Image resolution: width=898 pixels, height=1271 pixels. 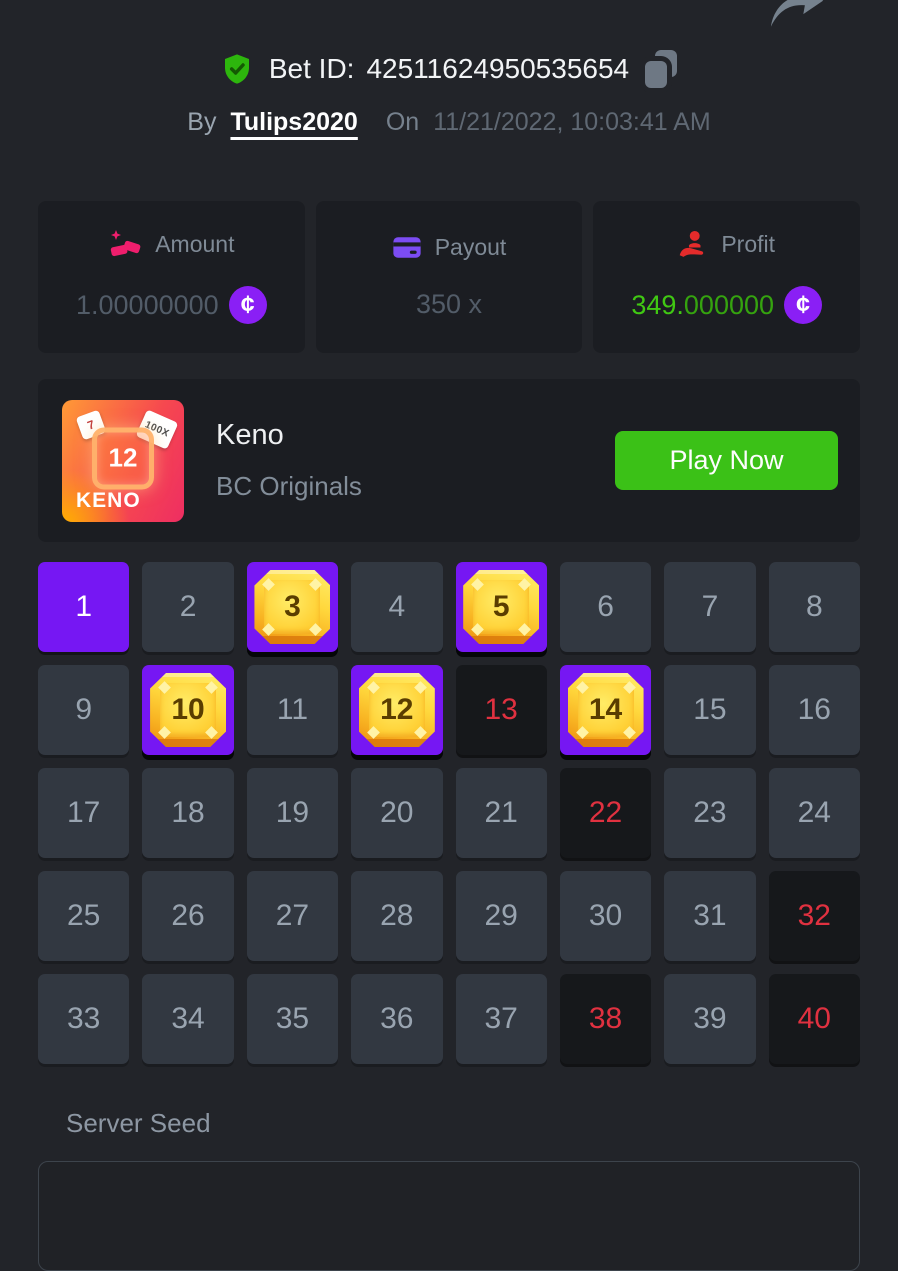 I want to click on keno-cell-2: 2, so click(x=188, y=607).